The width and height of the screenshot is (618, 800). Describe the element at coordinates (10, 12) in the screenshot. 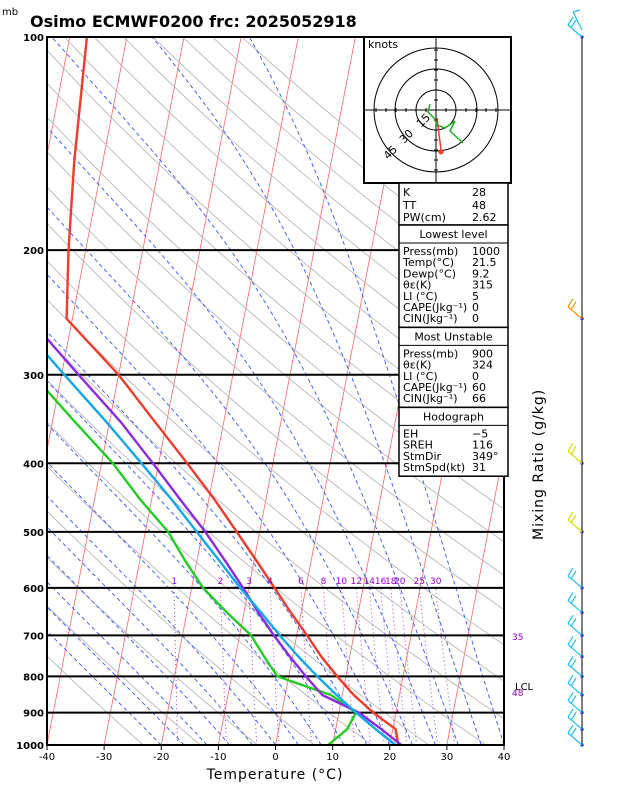

I see `pressure-unit-label: mb` at that location.